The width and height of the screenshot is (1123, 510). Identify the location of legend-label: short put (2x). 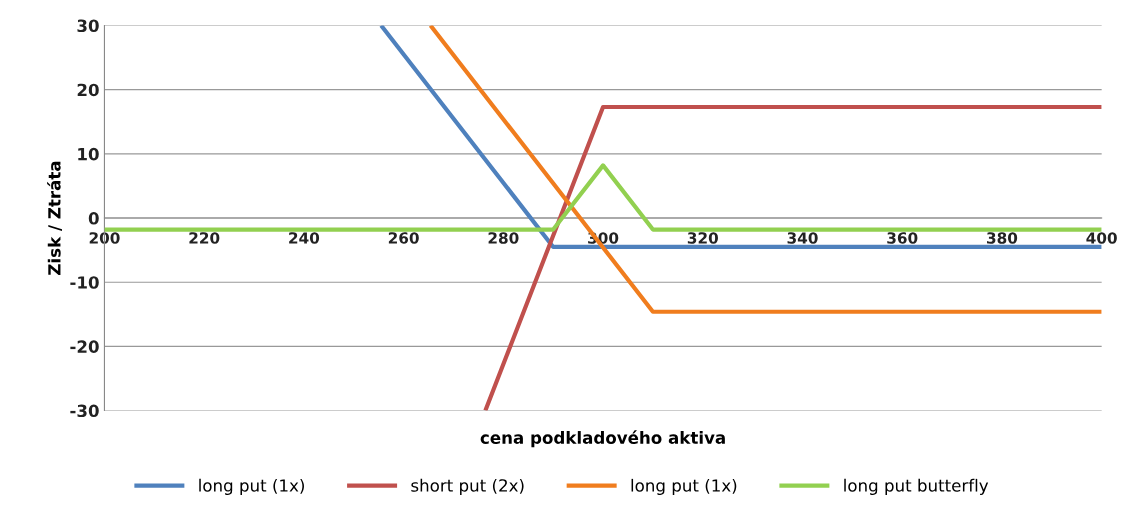
(467, 486).